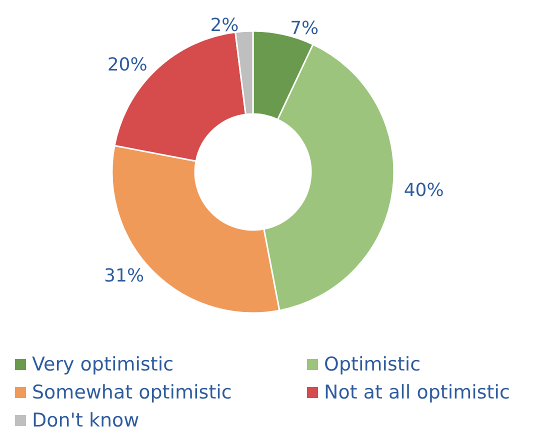 This screenshot has height=436, width=545. What do you see at coordinates (132, 393) in the screenshot?
I see `legend-label: Somewhat optimistic` at bounding box center [132, 393].